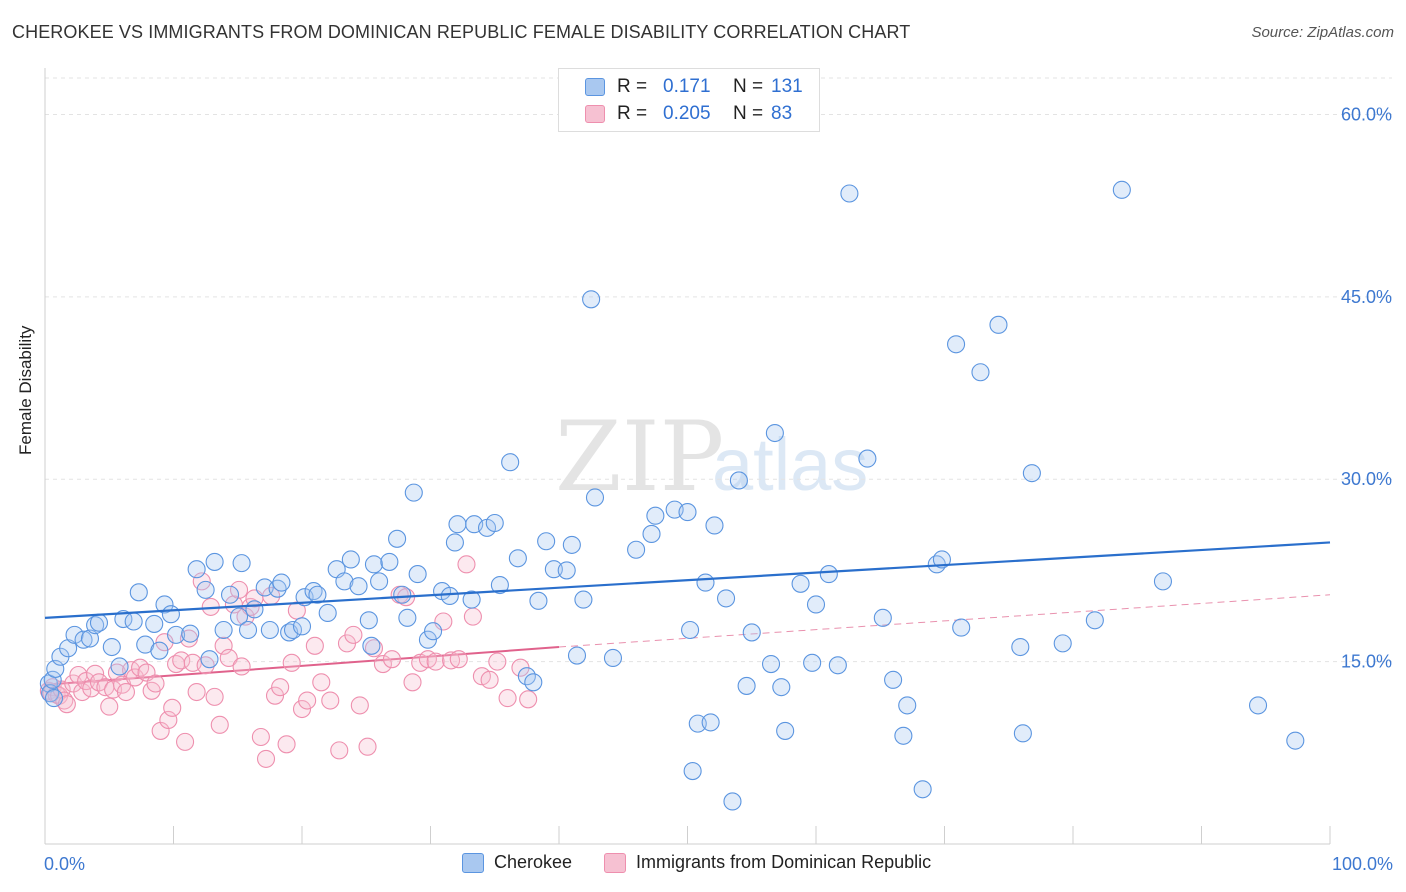 This screenshot has width=1406, height=892. Describe the element at coordinates (787, 86) in the screenshot. I see `n-value: 131` at that location.